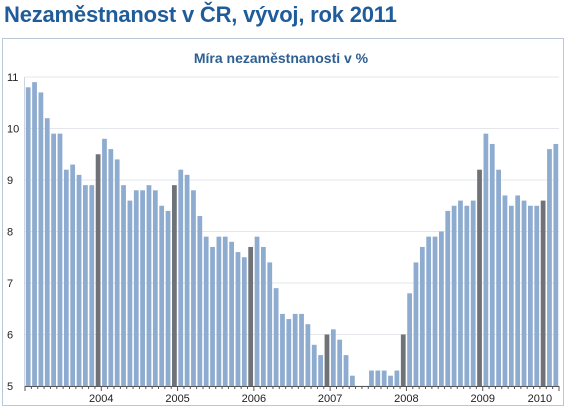  Describe the element at coordinates (10, 387) in the screenshot. I see `y-tick-label: 5` at that location.